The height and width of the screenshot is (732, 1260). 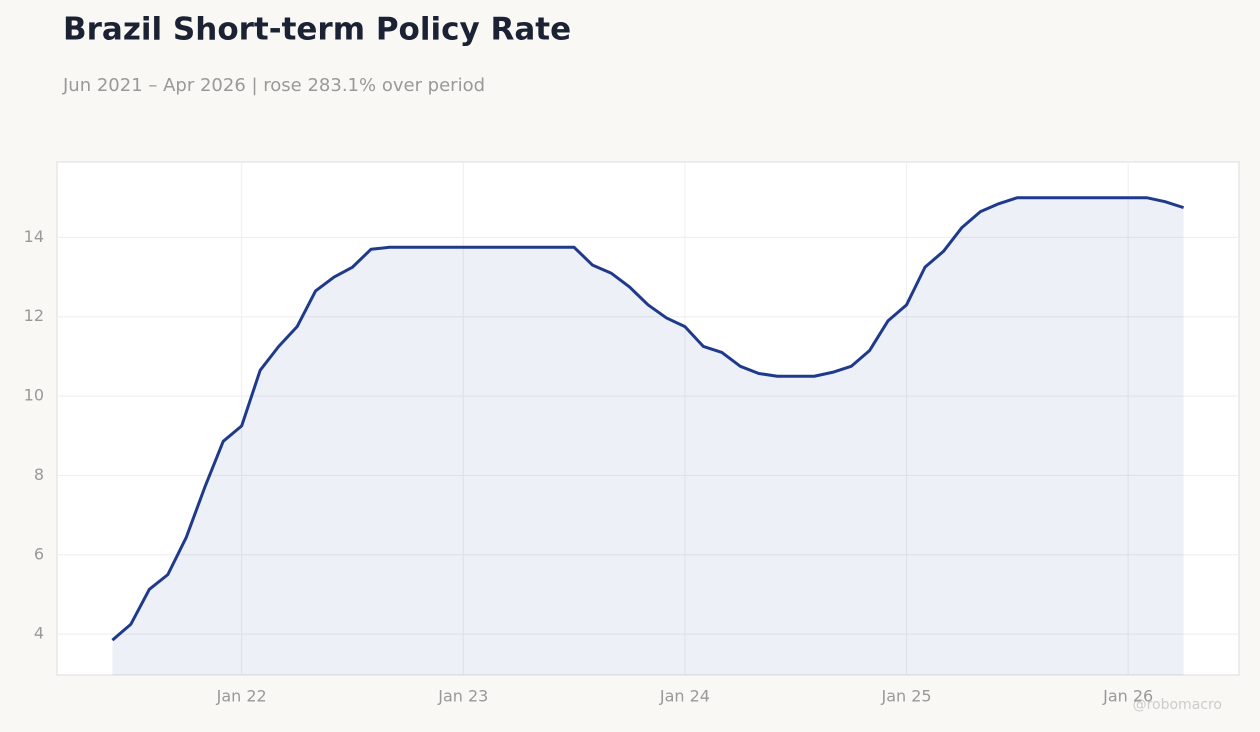 What do you see at coordinates (317, 30) in the screenshot?
I see `chart-title: Brazil Short-term Policy Rate` at bounding box center [317, 30].